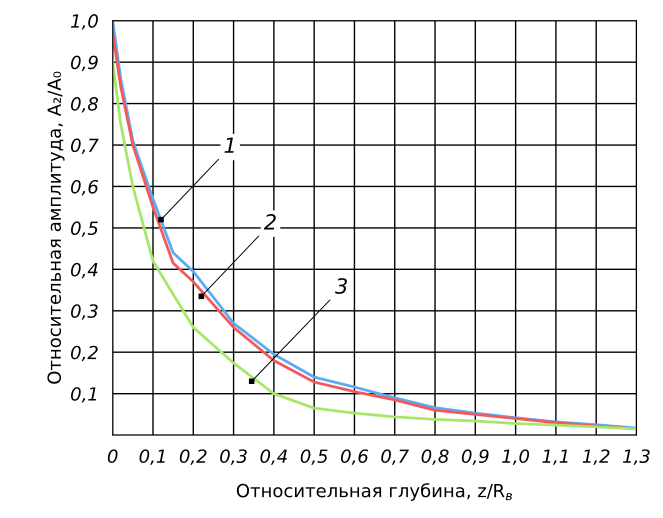 This screenshot has height=518, width=663. What do you see at coordinates (152, 457) in the screenshot?
I see `x-tick-label: 0,1` at bounding box center [152, 457].